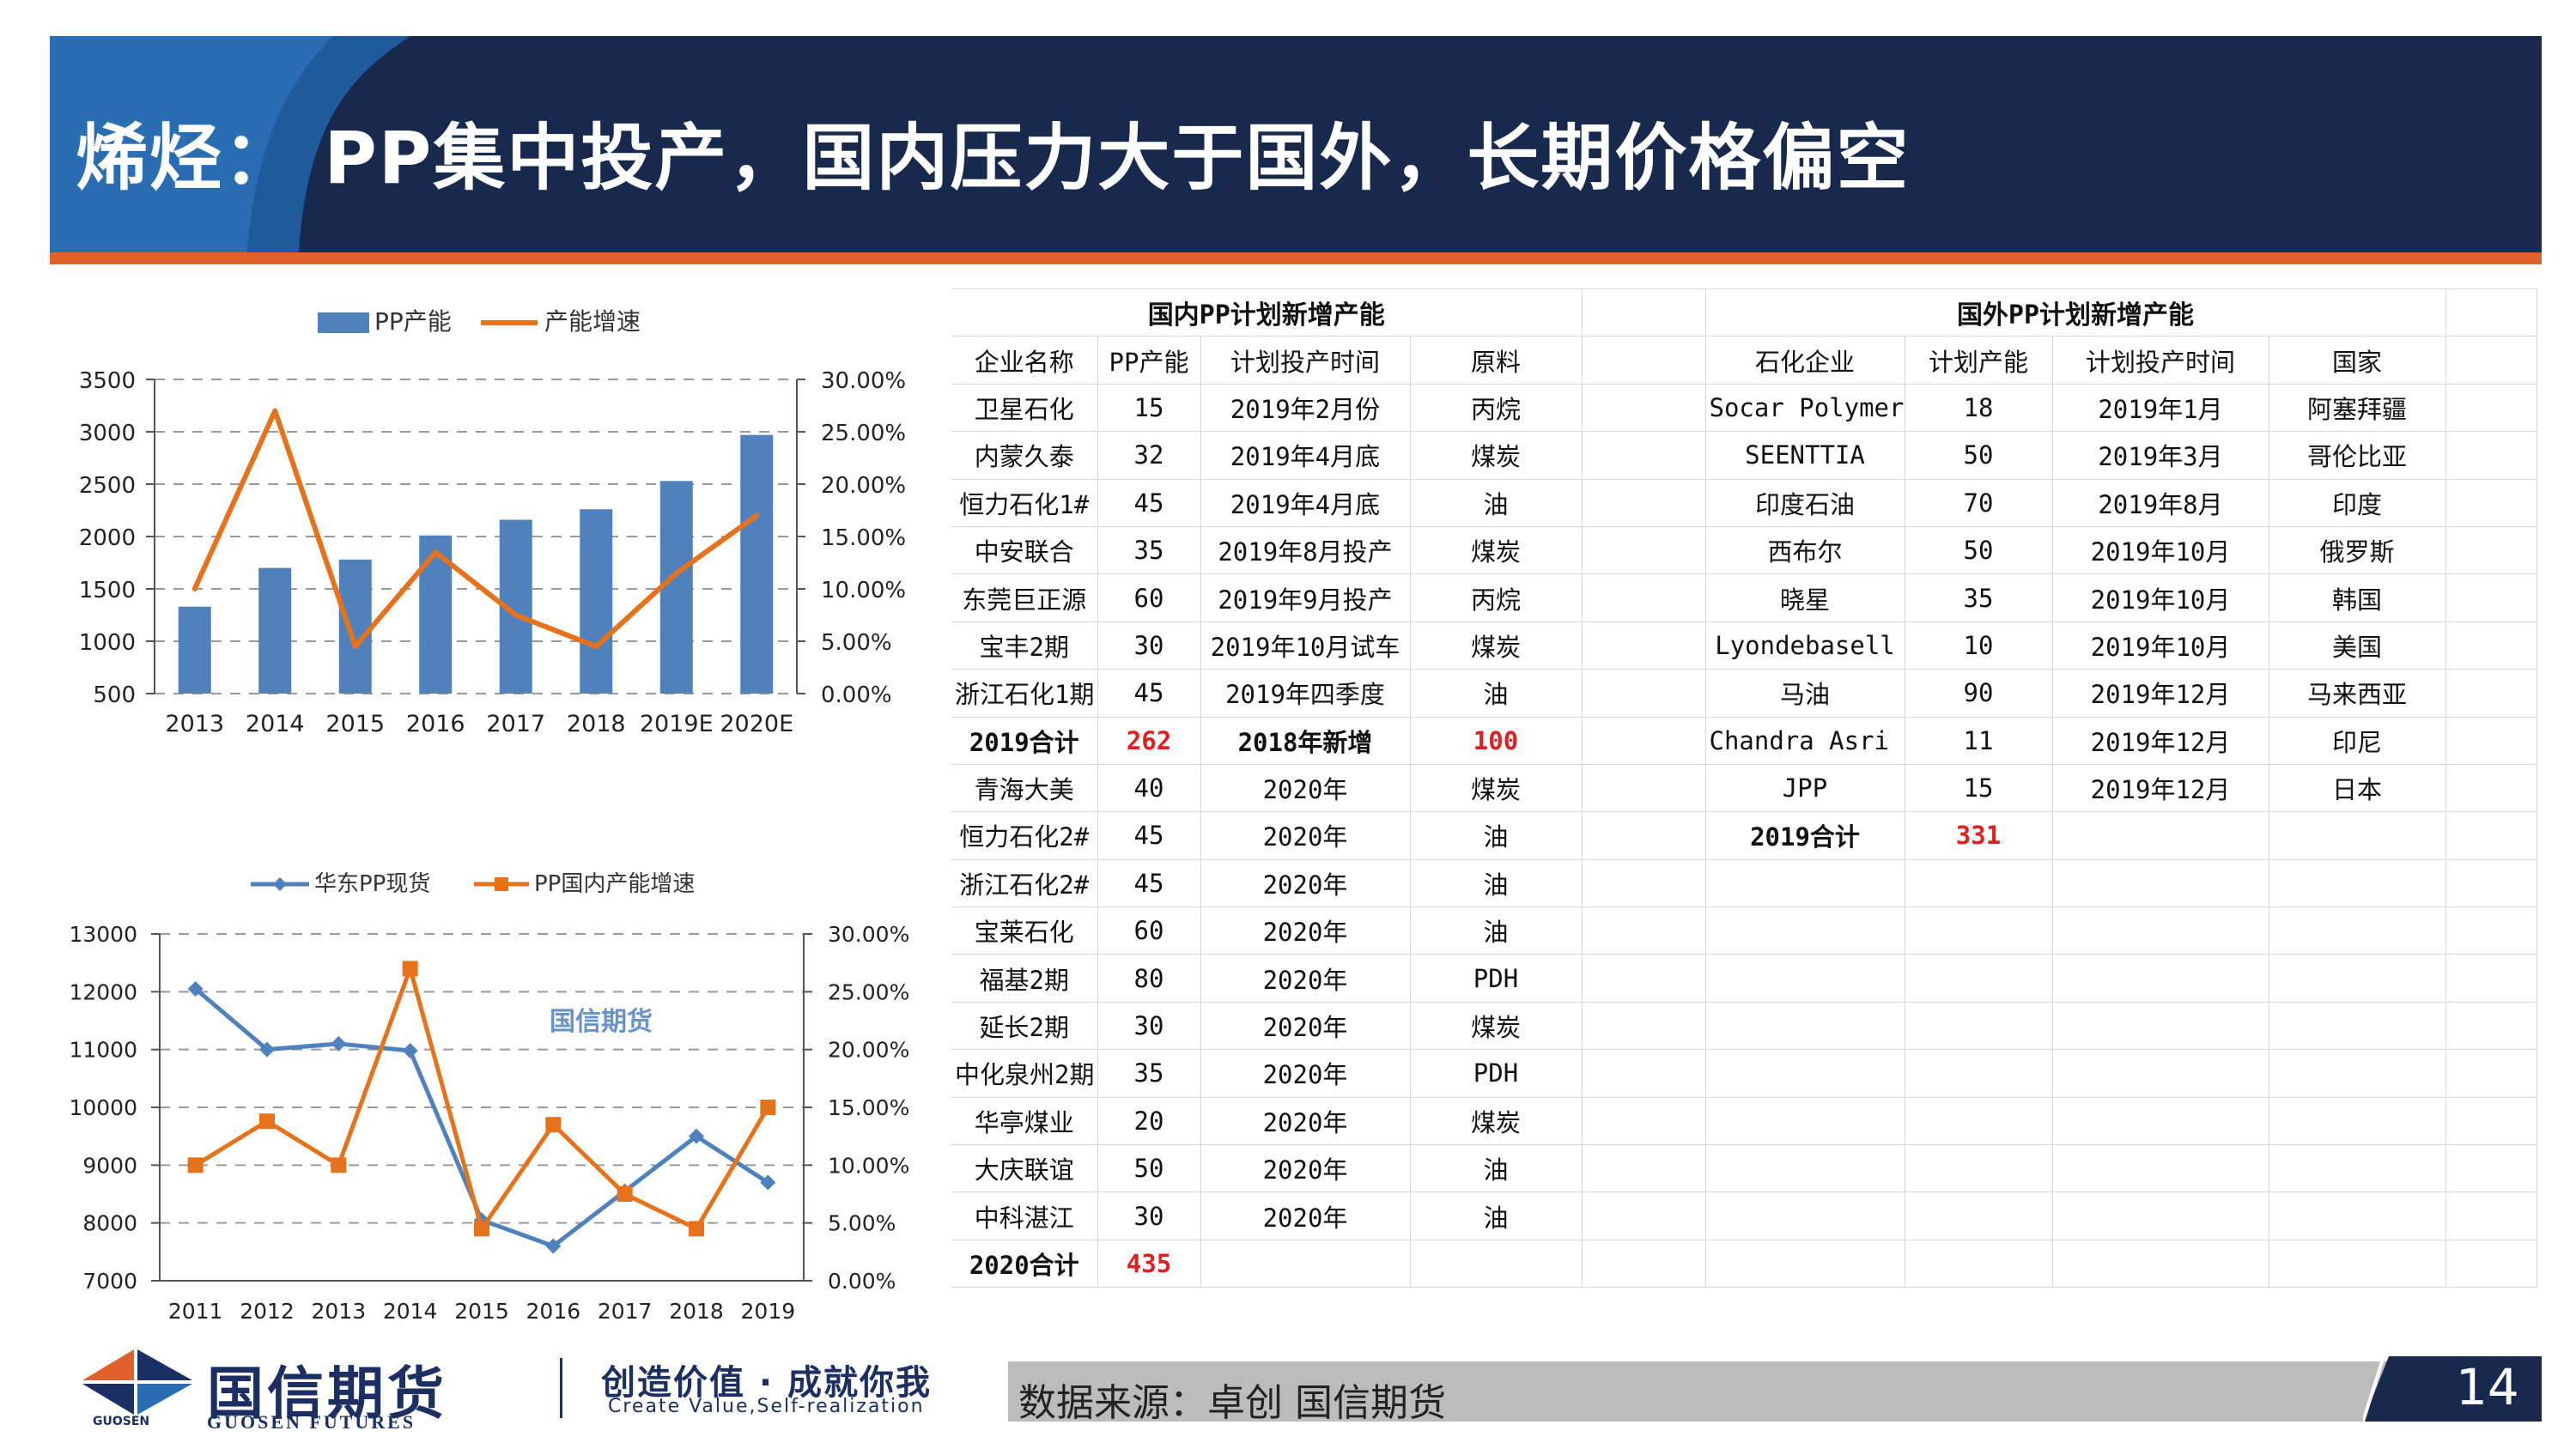  I want to click on y-right-tick-label: 25.00%, so click(863, 433).